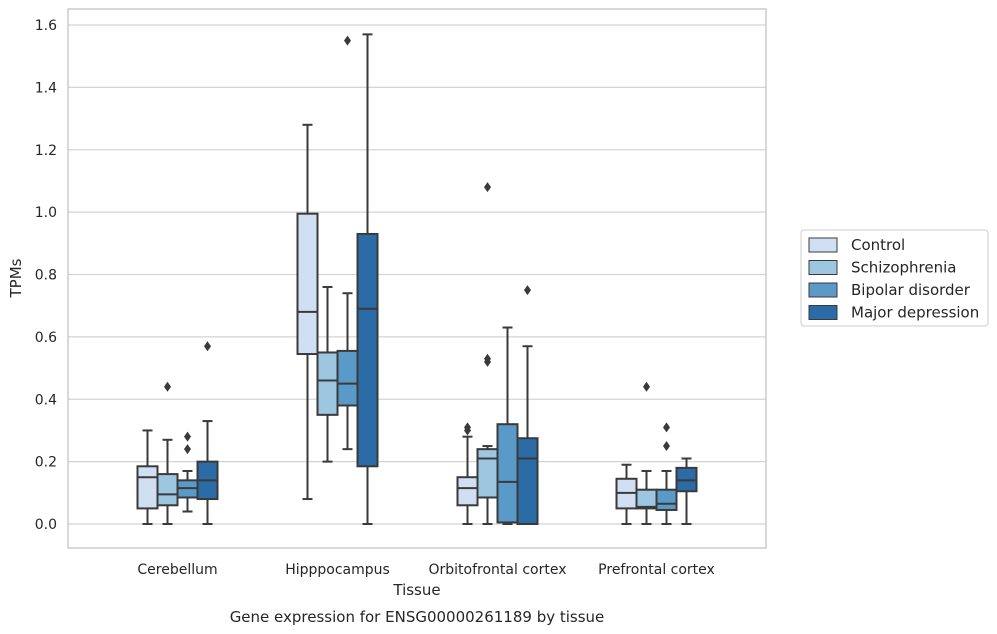 This screenshot has width=997, height=634. Describe the element at coordinates (46, 463) in the screenshot. I see `y-tick-label: 0.2` at that location.